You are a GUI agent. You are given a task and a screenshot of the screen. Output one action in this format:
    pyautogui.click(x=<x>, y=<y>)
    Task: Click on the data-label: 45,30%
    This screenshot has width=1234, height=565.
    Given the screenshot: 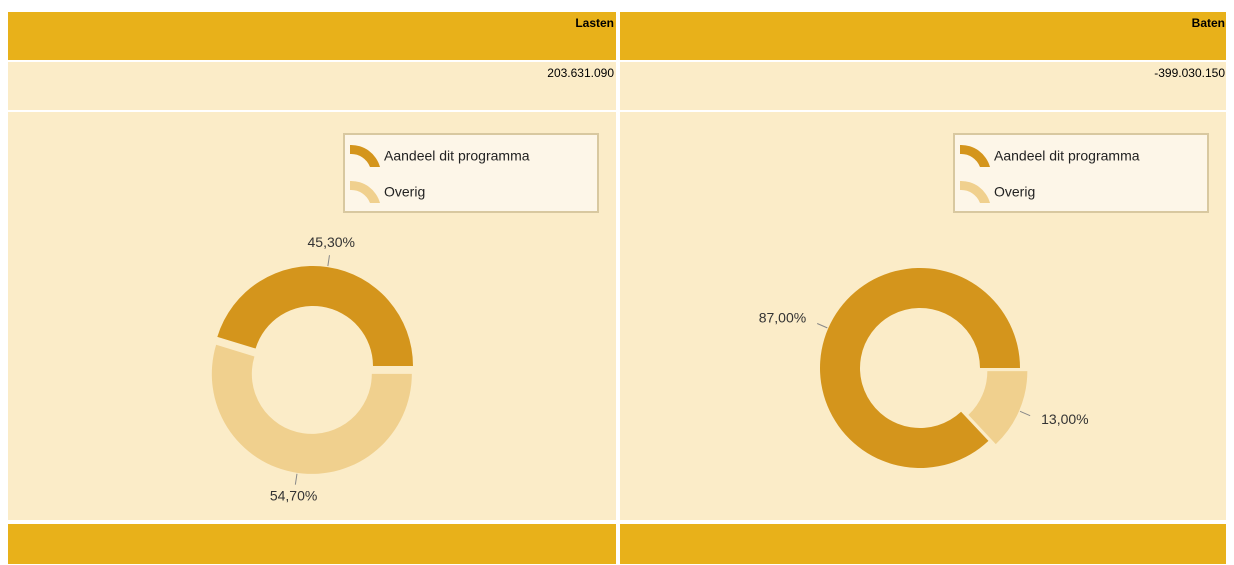 What is the action you would take?
    pyautogui.click(x=331, y=242)
    